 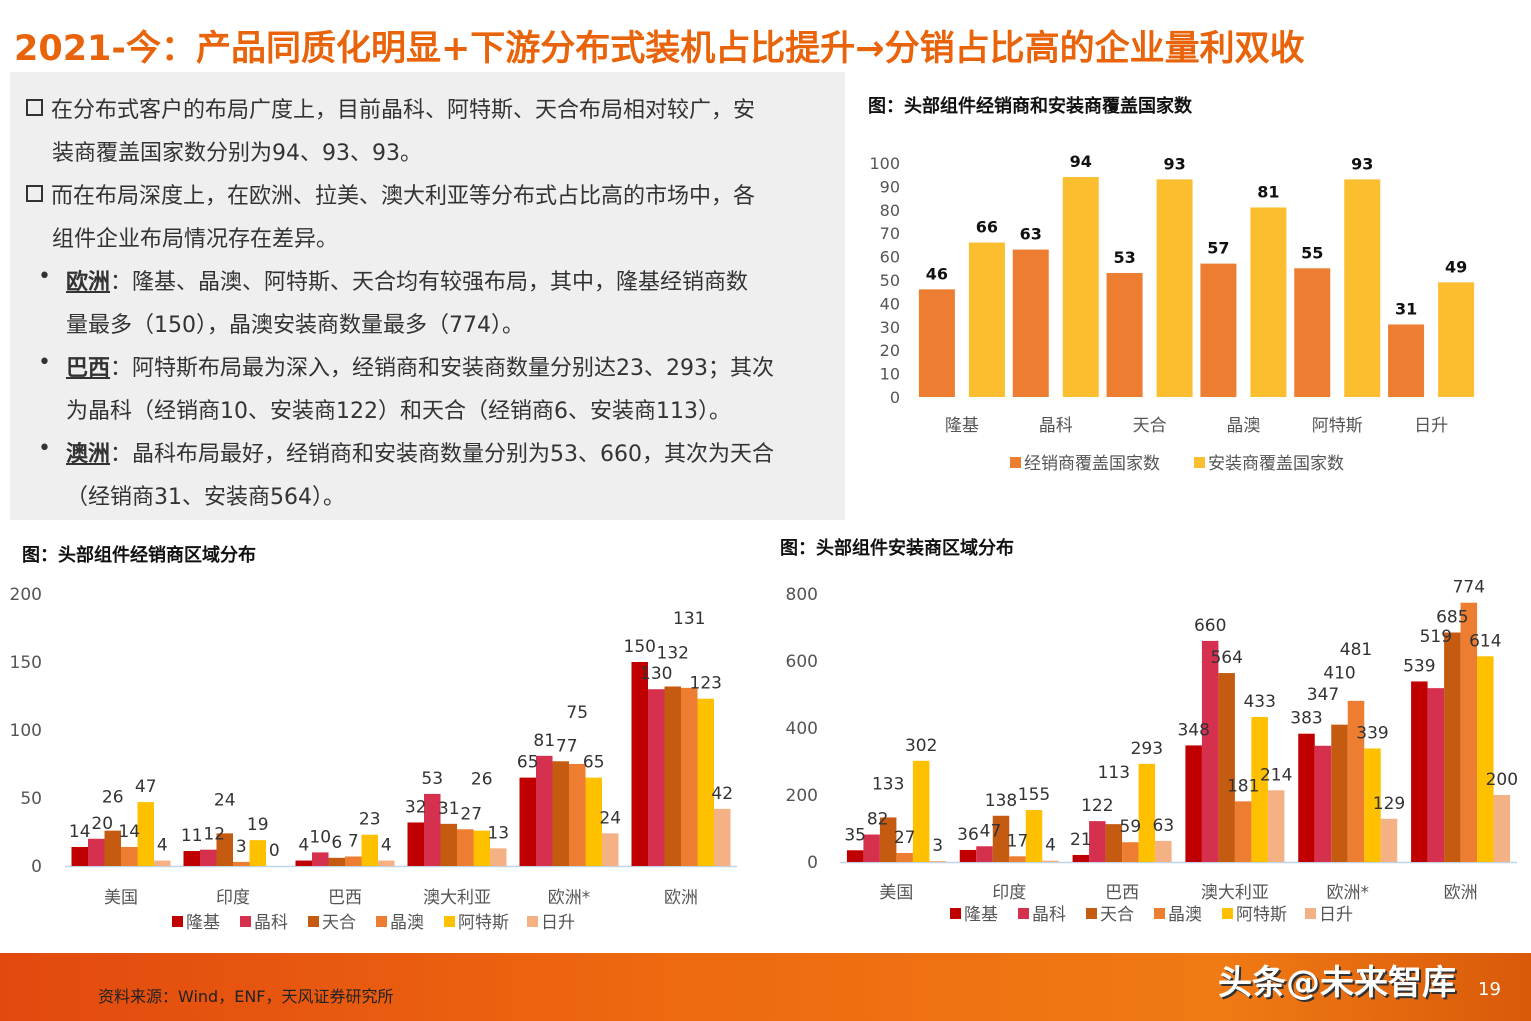 What do you see at coordinates (195, 239) in the screenshot?
I see `paragraph-2-line-2: 组件企业布局情况存在差异。` at bounding box center [195, 239].